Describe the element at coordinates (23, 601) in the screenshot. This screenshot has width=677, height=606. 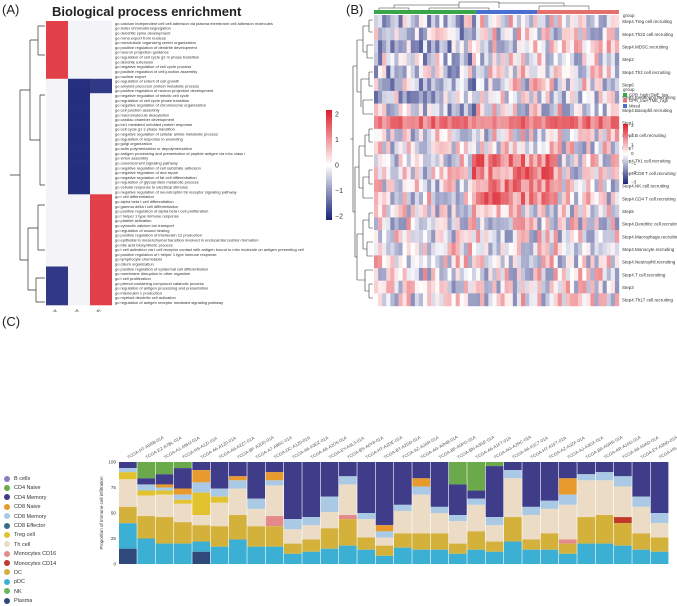
I see `legend-label: Plasma` at that location.